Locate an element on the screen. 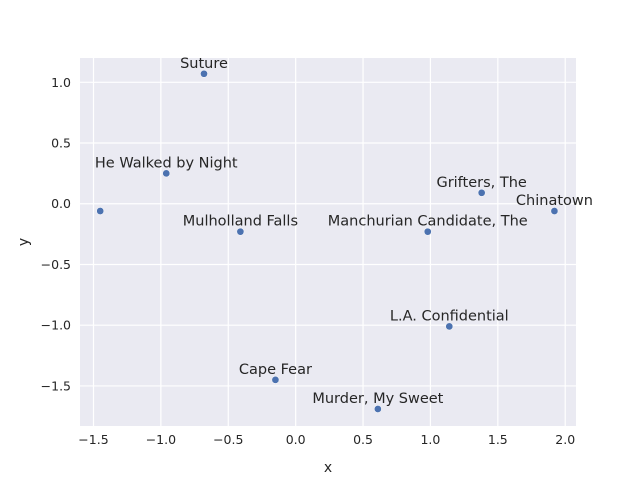 Image resolution: width=640 pixels, height=480 pixels. x-tick-label: −1.5 is located at coordinates (93, 439).